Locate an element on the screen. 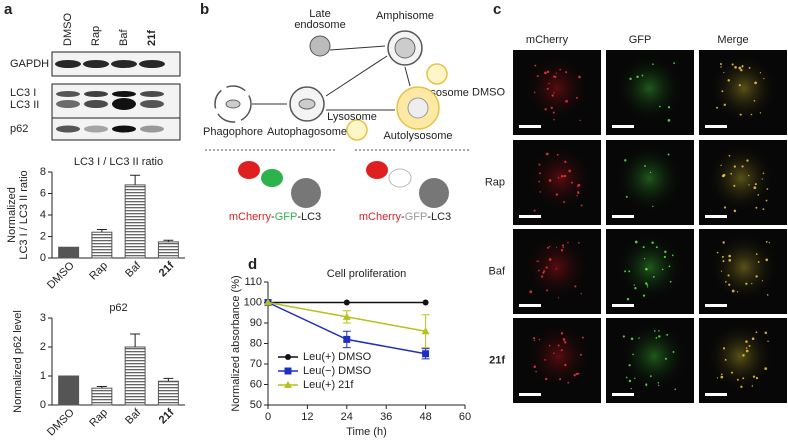 The height and width of the screenshot is (440, 788). x-tick-label: Baf is located at coordinates (133, 269).